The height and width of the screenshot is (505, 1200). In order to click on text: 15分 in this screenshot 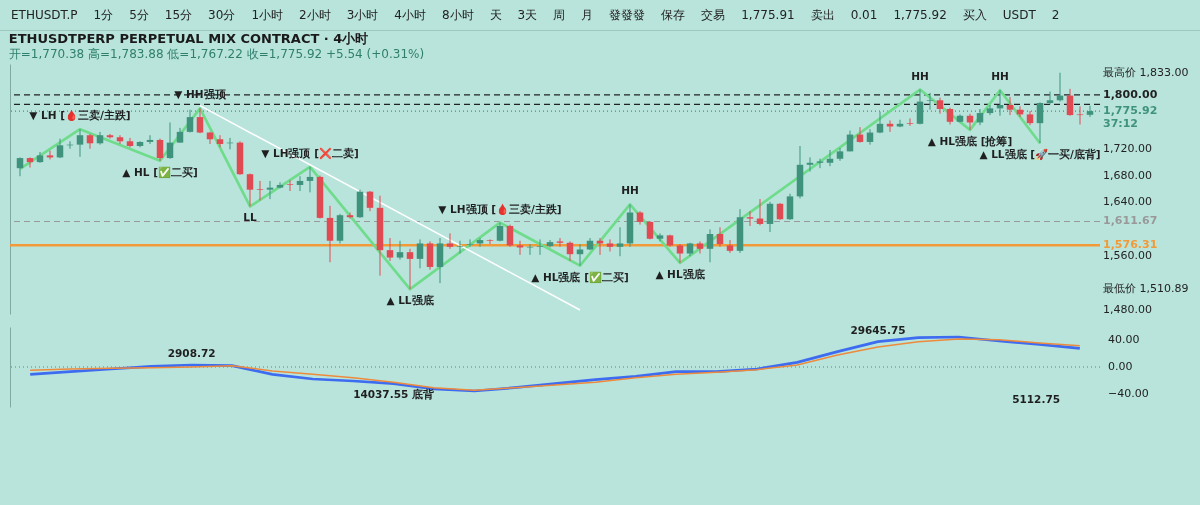, I will do `click(178, 15)`.